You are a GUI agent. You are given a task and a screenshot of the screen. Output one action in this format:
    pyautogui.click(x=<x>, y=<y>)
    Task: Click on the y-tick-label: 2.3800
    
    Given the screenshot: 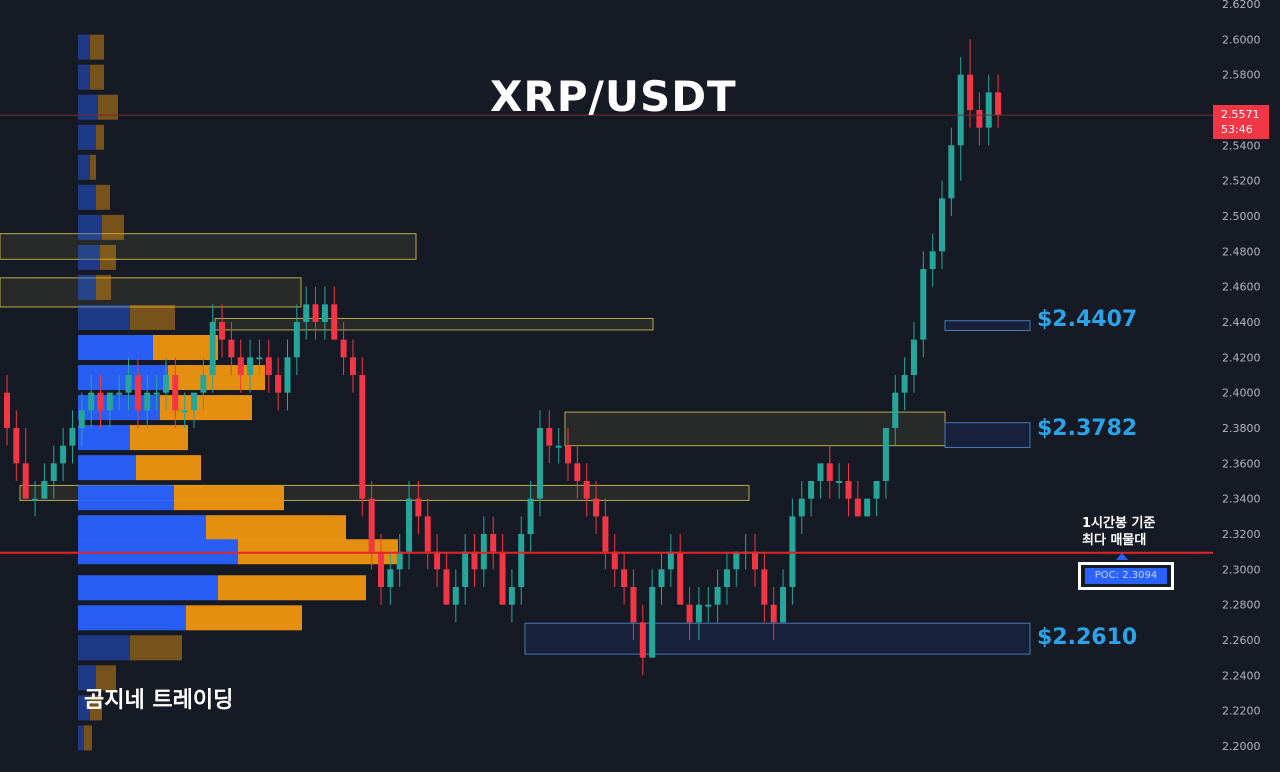 What is the action you would take?
    pyautogui.click(x=1241, y=428)
    